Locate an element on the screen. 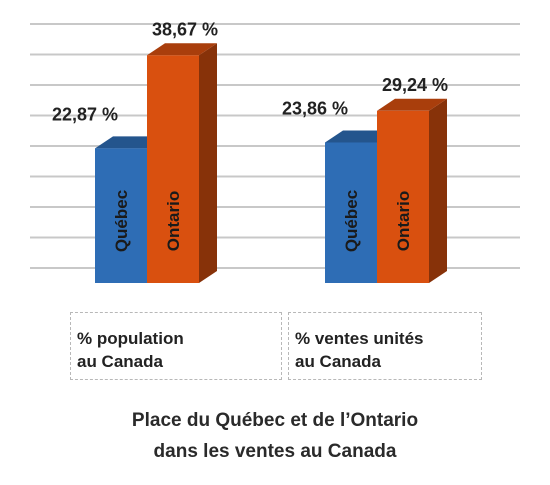  chart-title-line: Place du Québec et de l’Ontario is located at coordinates (275, 420).